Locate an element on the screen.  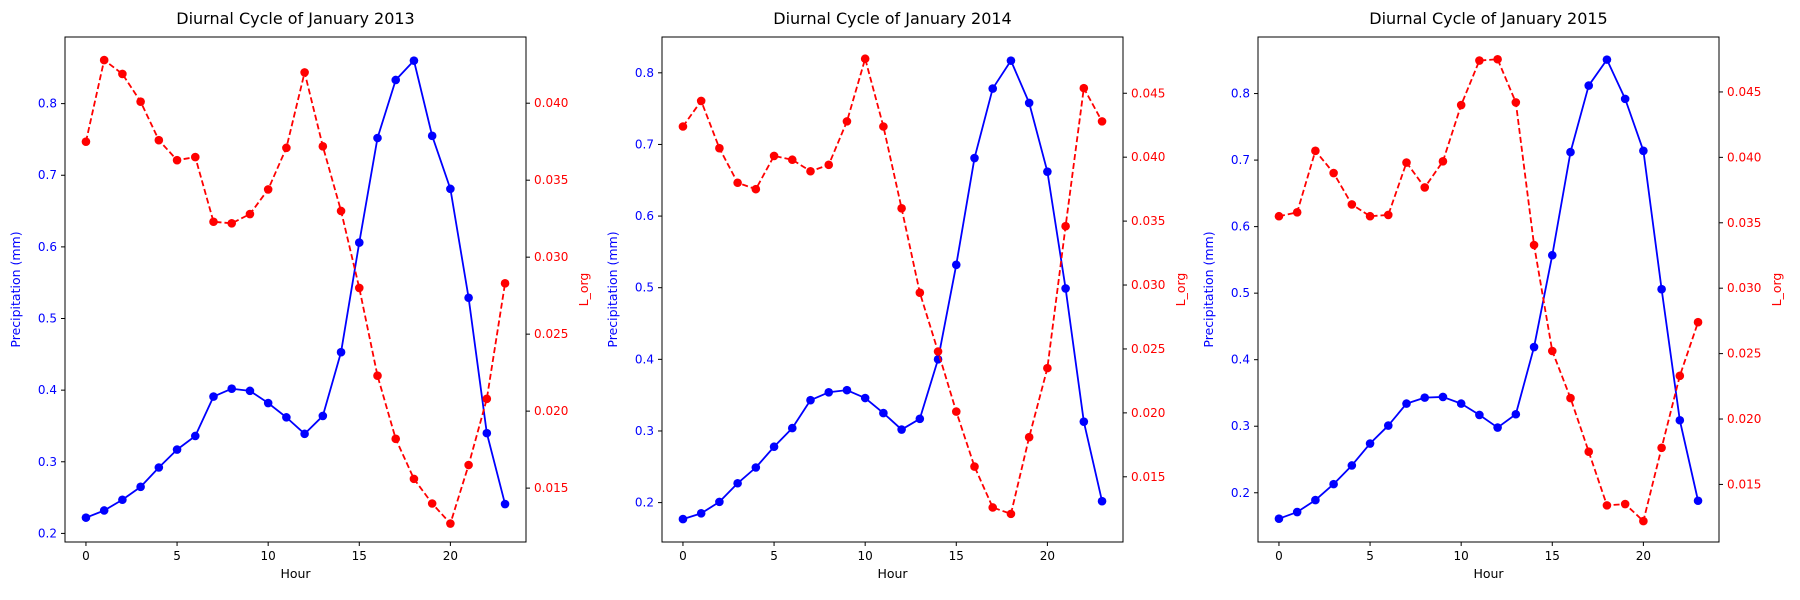
x-axis-label: Hour is located at coordinates (892, 573).